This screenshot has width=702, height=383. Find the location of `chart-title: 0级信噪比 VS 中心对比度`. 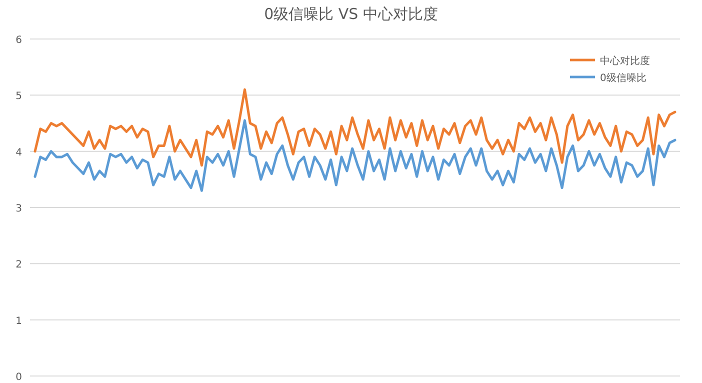

chart-title: 0级信噪比 VS 中心对比度 is located at coordinates (351, 14).